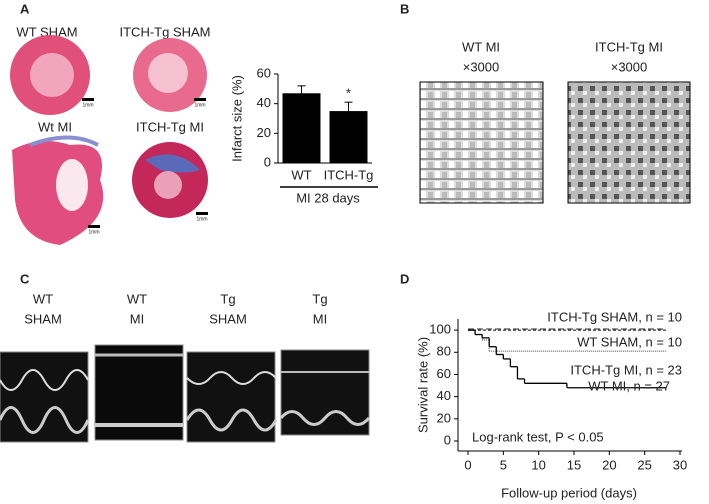  I want to click on x-tick-label: 10, so click(538, 464).